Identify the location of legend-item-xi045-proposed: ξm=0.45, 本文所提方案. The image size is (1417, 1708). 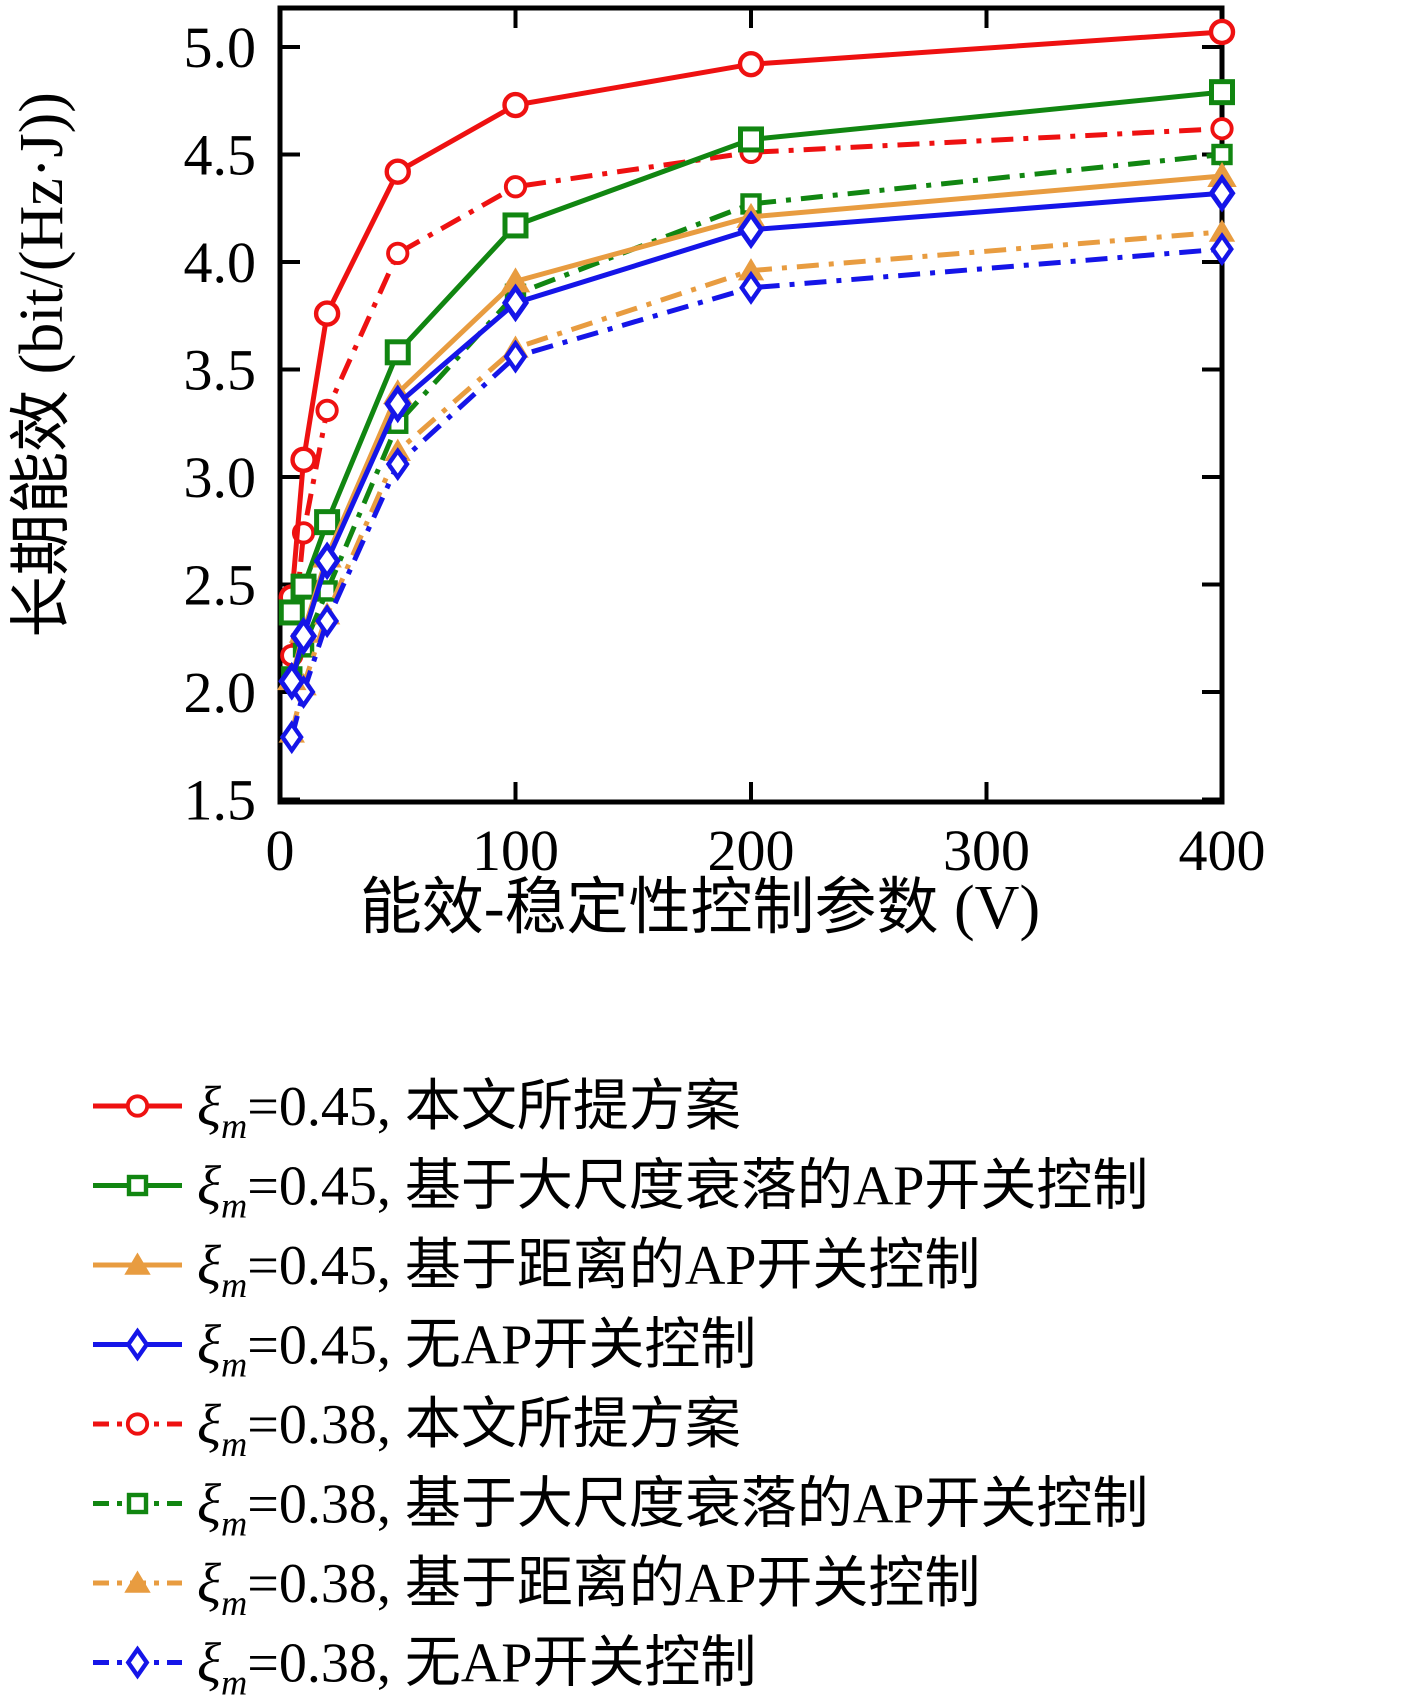
(417, 1111).